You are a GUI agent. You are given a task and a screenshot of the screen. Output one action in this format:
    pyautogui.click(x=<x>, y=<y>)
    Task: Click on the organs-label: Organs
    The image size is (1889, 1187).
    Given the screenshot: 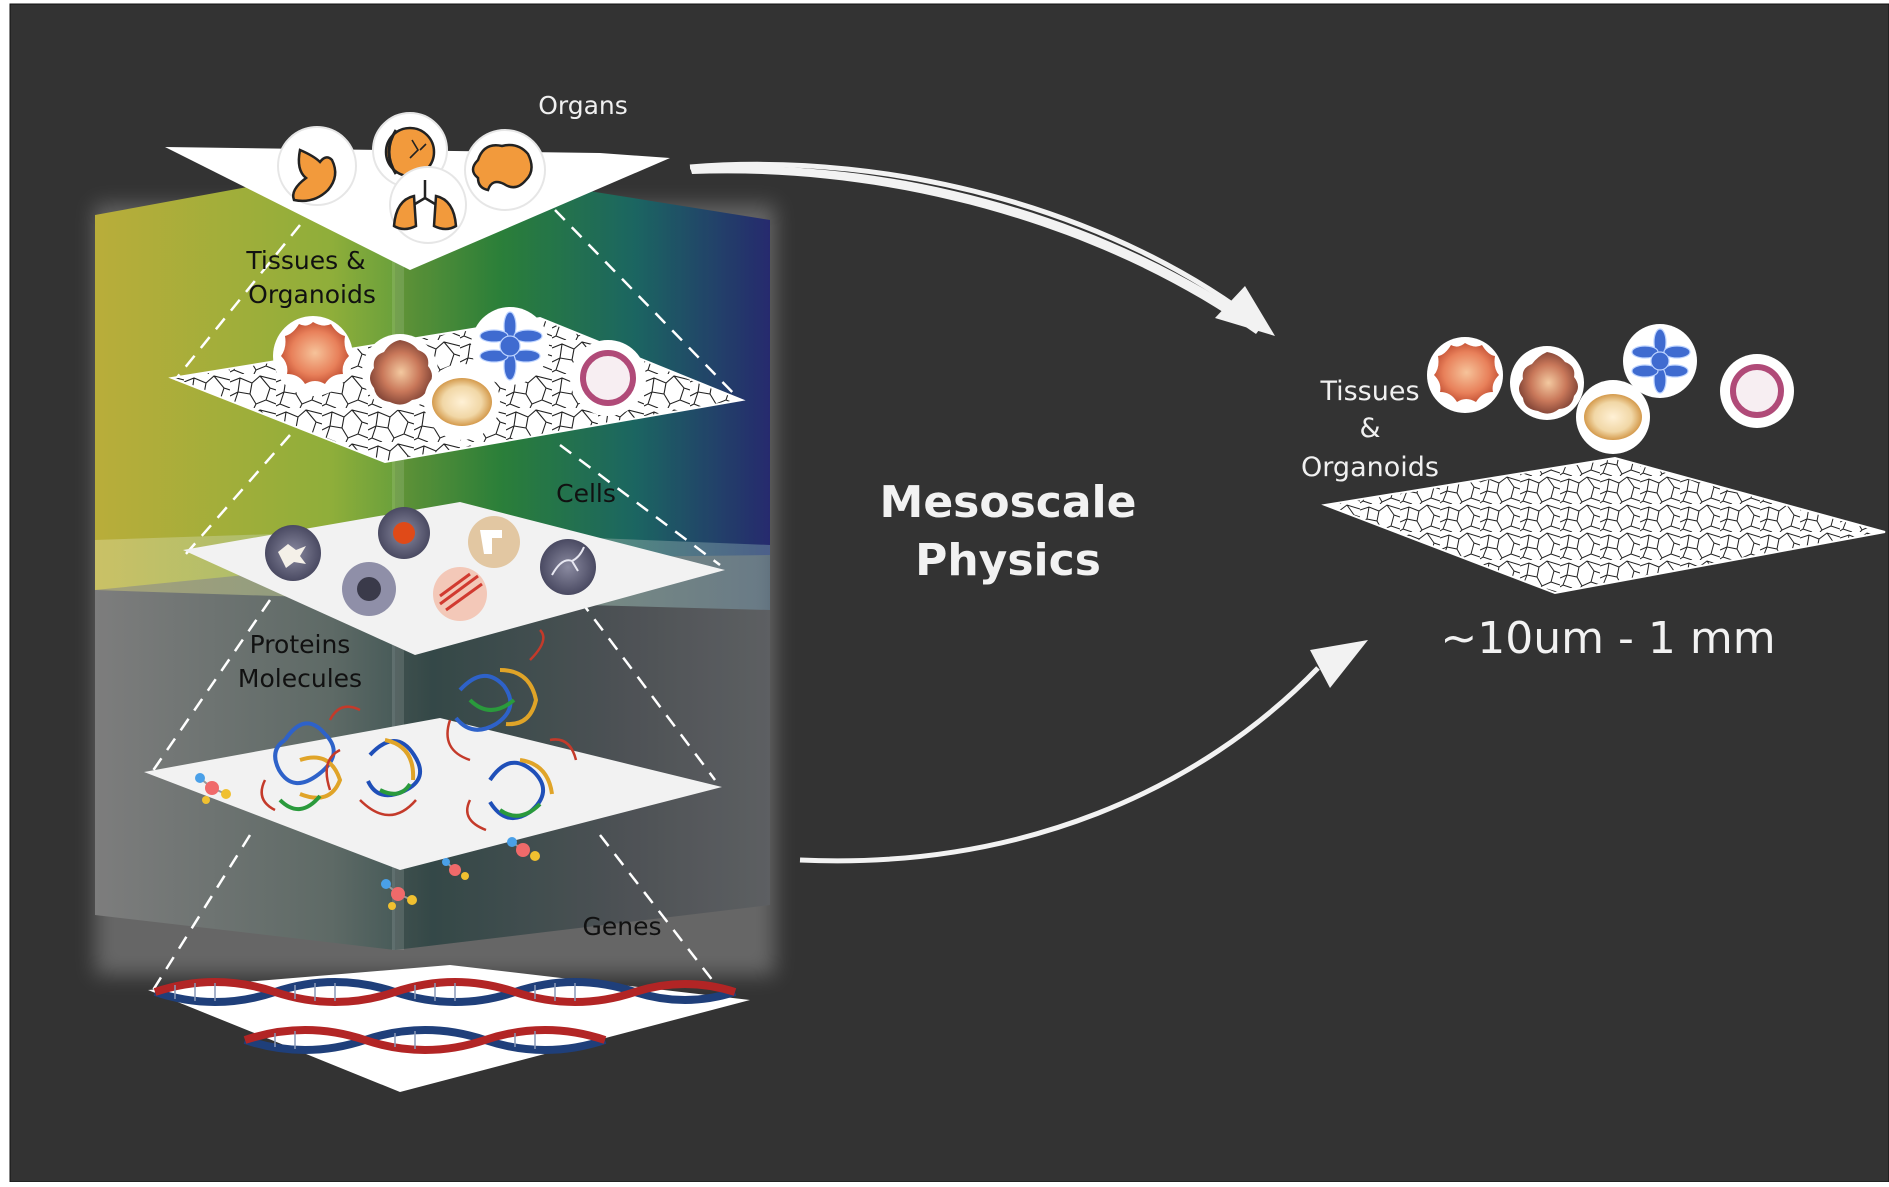 What is the action you would take?
    pyautogui.click(x=583, y=105)
    